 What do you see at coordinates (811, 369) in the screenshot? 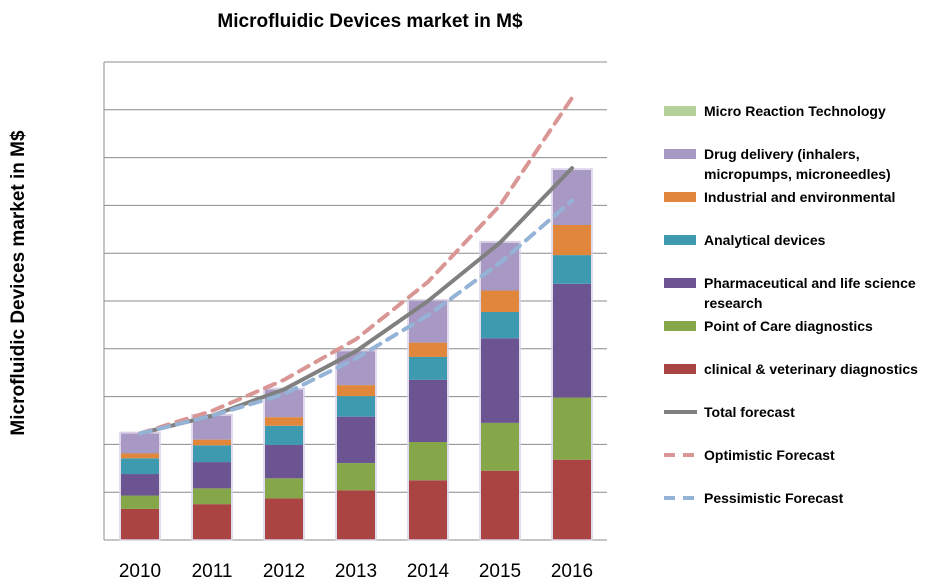
I see `legend-label-6-0: clinical & veterinary diagnostics` at bounding box center [811, 369].